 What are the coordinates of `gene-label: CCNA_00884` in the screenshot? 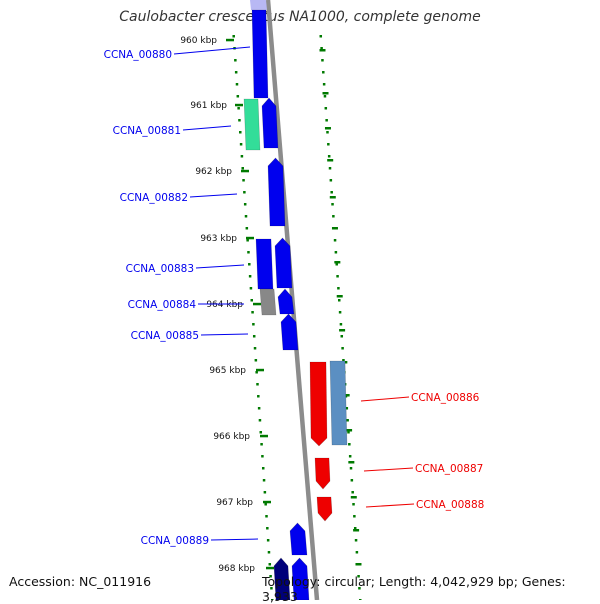 It's located at (162, 305).